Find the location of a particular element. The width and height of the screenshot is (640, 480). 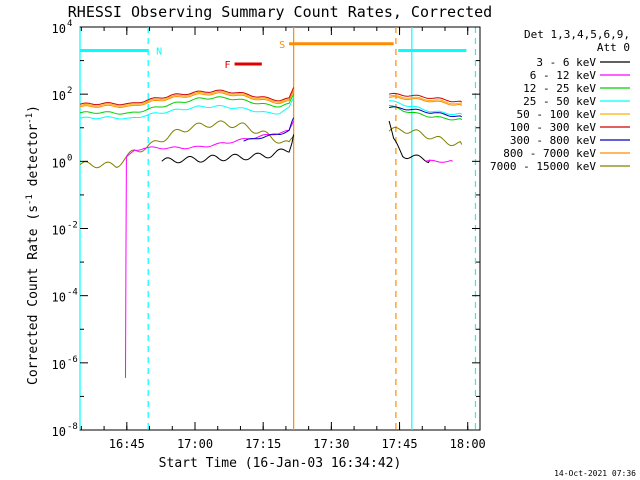

series-line-6-12-after is located at coordinates (439, 161).